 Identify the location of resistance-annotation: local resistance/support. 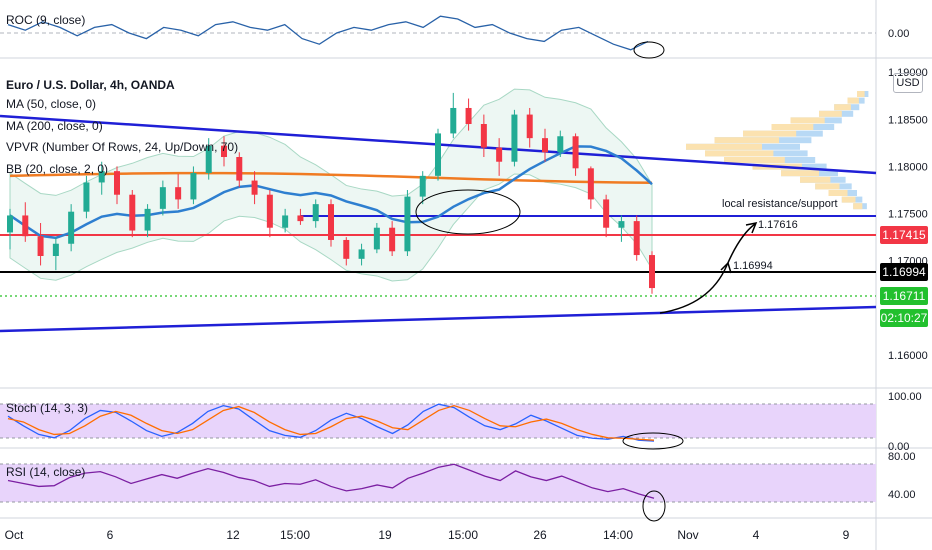
(780, 204).